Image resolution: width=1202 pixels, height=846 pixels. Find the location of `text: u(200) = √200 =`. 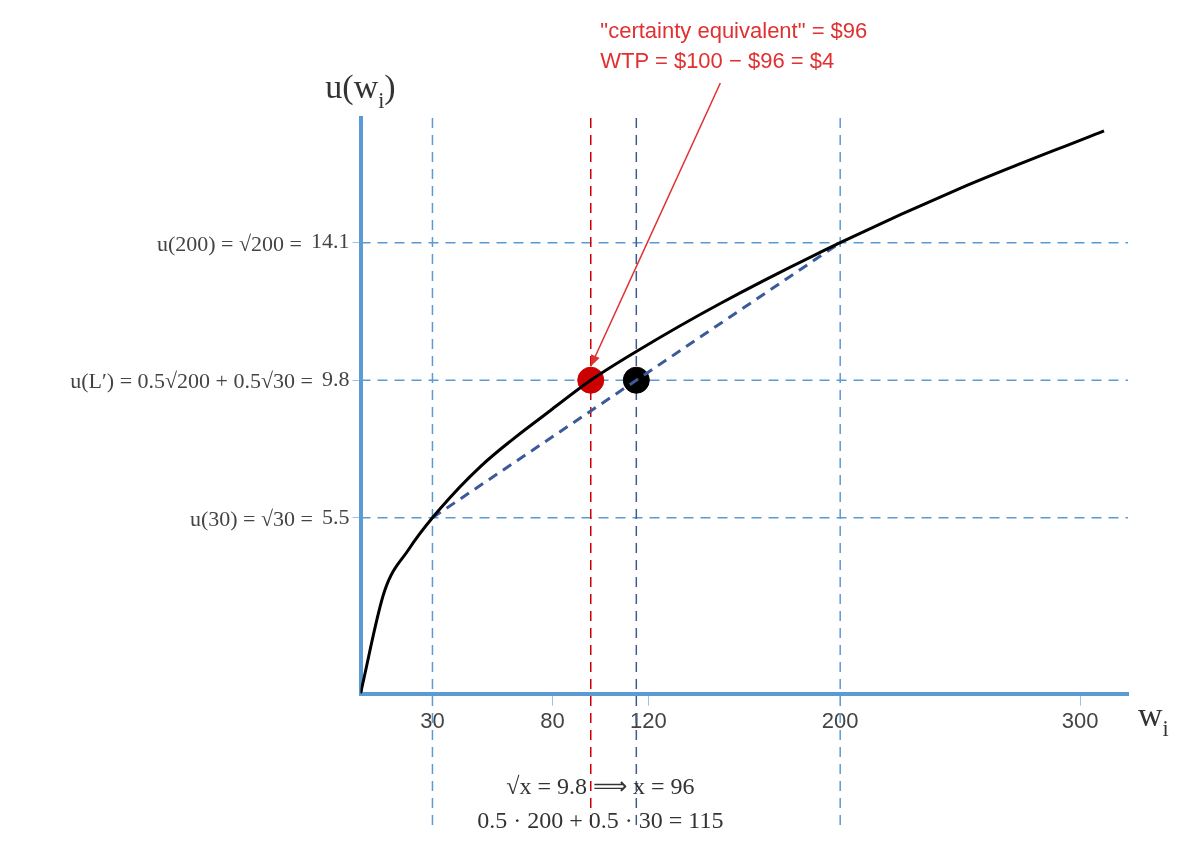

text: u(200) = √200 = is located at coordinates (229, 243).